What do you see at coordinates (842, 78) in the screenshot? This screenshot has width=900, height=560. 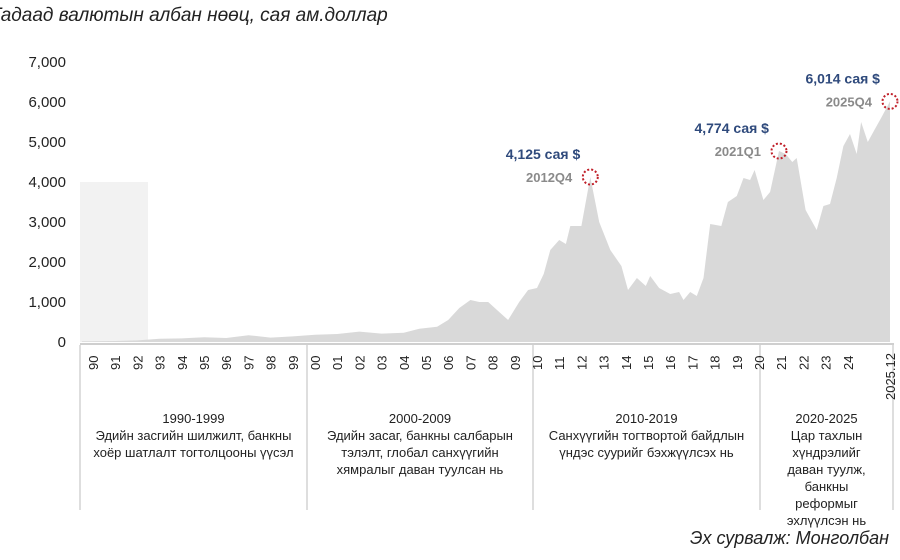 I see `peak-value-label: 6,014 сая $` at bounding box center [842, 78].